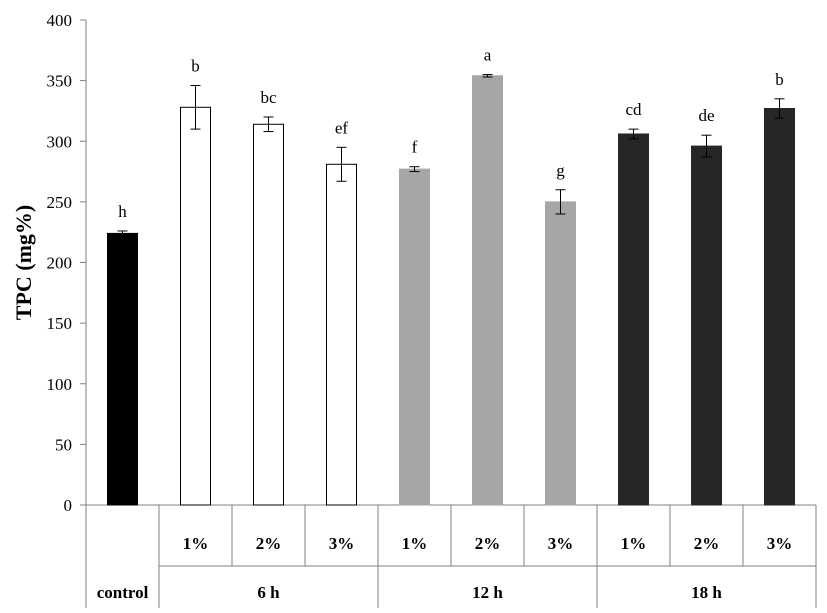  I want to click on y-tick-label: 100, so click(60, 384).